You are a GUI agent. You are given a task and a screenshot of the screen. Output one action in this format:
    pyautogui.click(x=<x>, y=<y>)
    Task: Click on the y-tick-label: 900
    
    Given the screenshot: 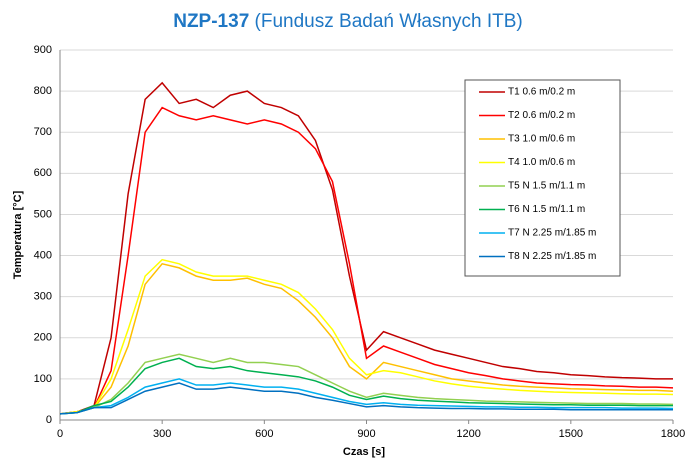 What is the action you would take?
    pyautogui.click(x=43, y=50)
    